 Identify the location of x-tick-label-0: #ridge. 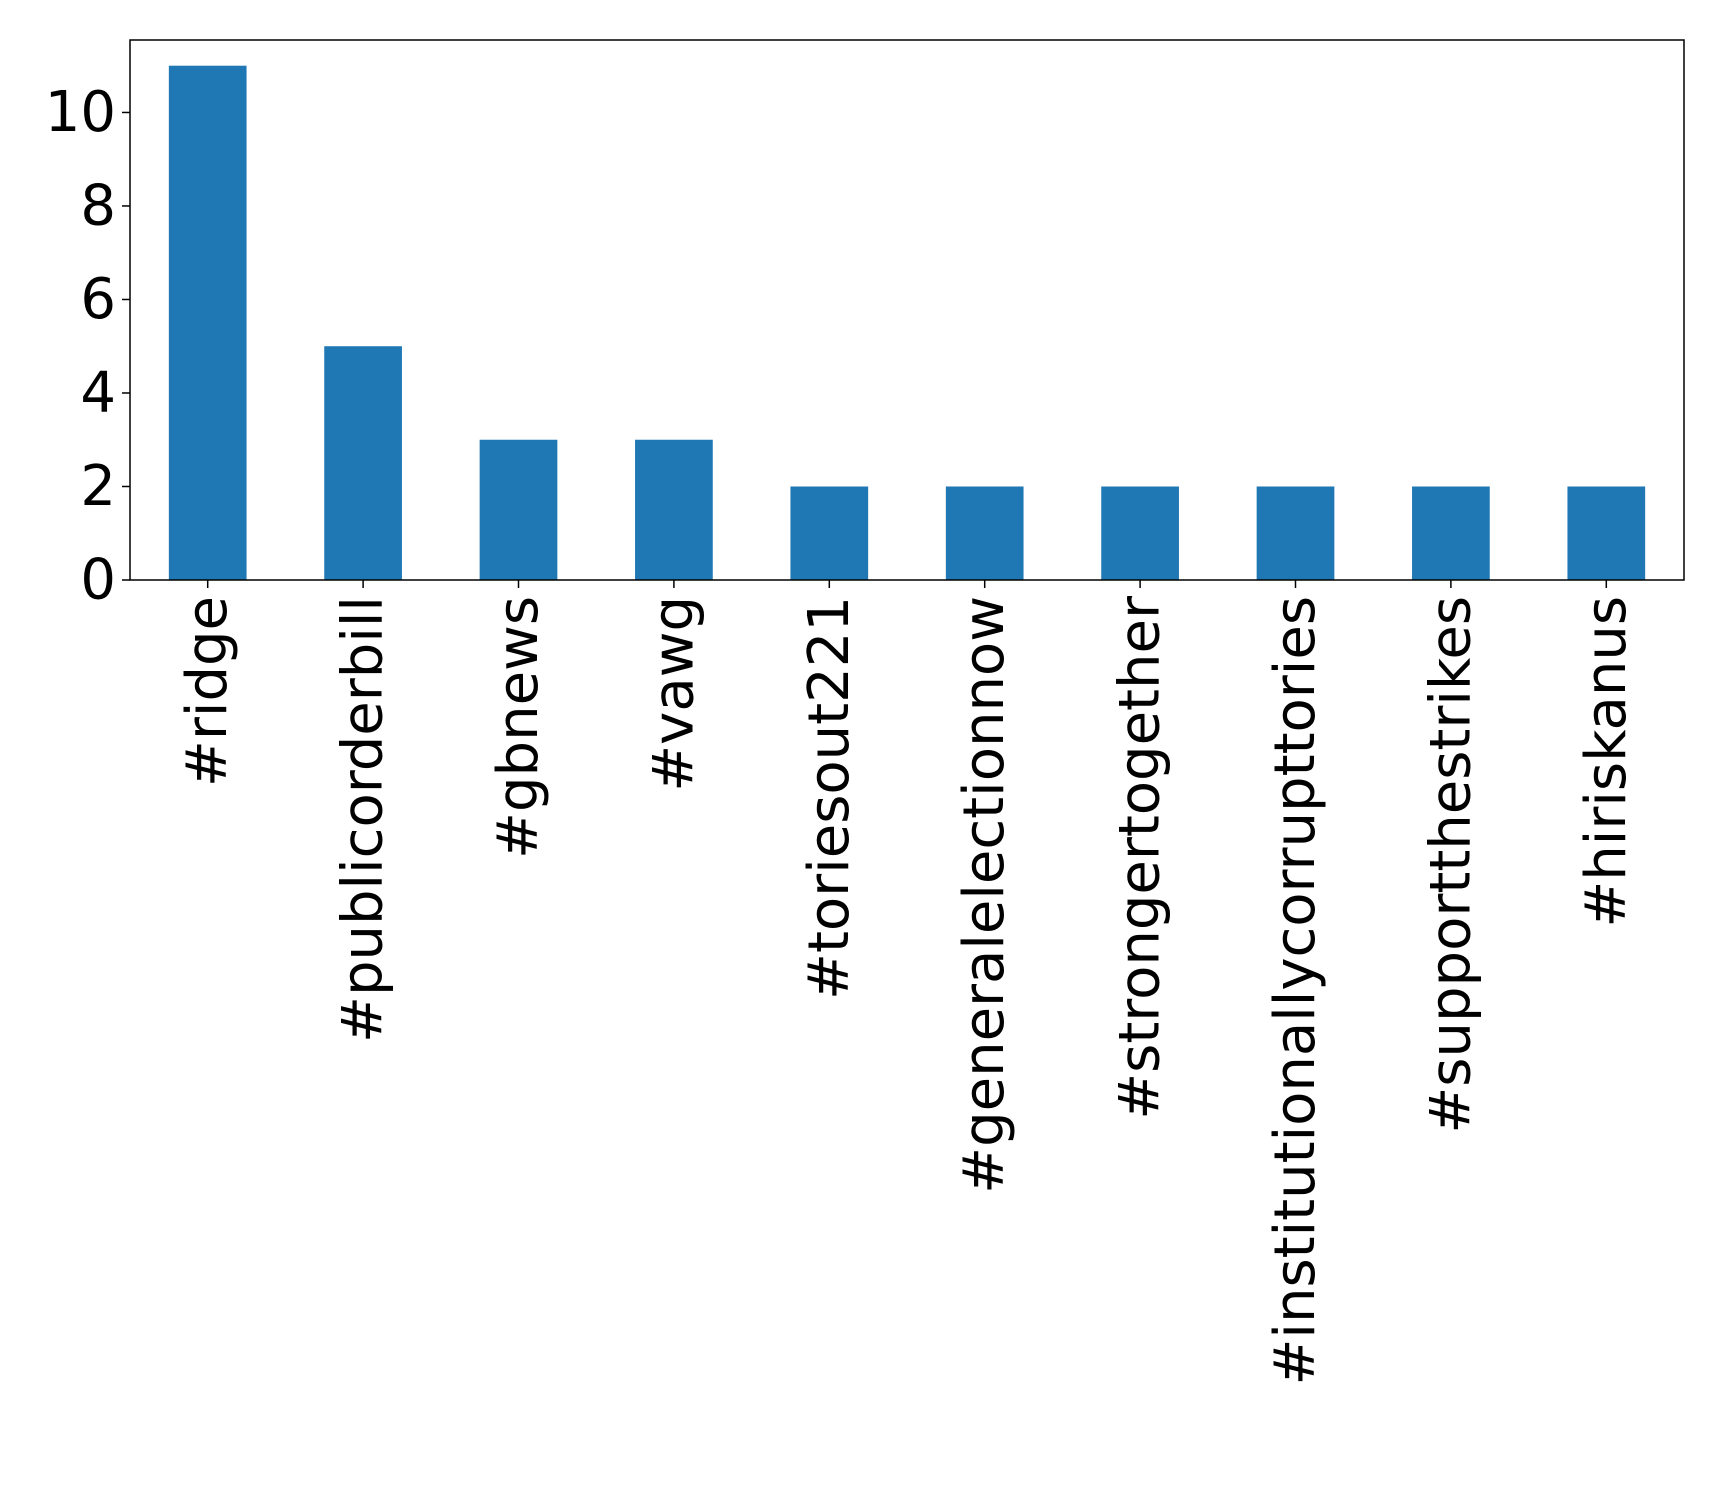
(207, 691).